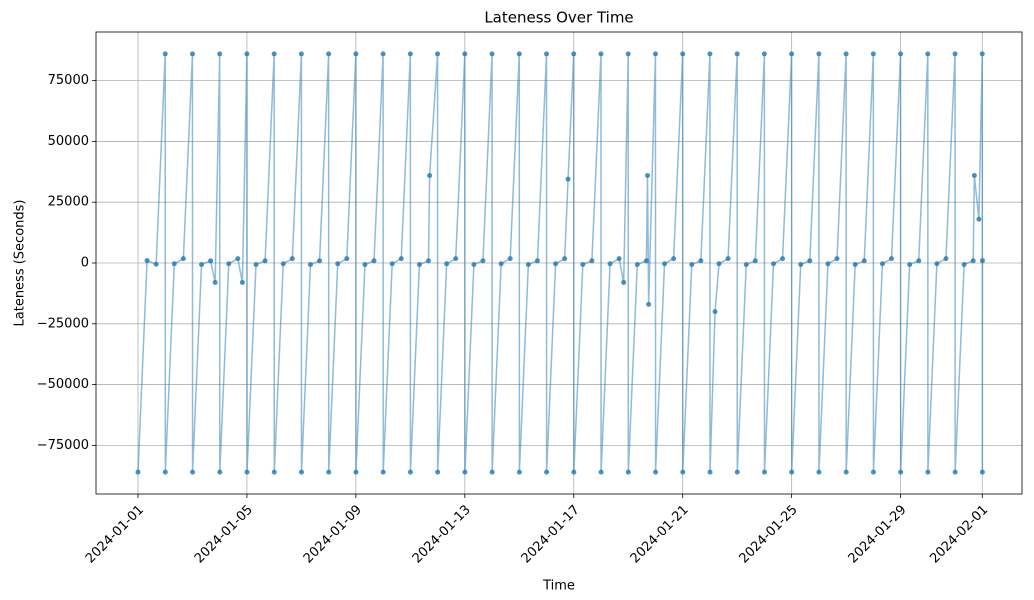 This screenshot has width=1034, height=600. I want to click on x-tick-label: 2024-01-29, so click(878, 534).